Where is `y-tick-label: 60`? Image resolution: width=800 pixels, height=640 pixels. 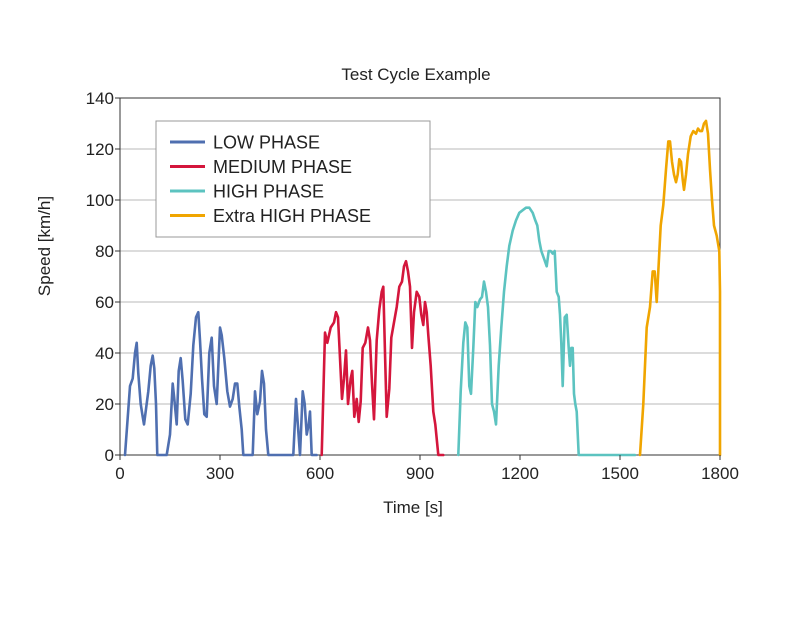 y-tick-label: 60 is located at coordinates (104, 302).